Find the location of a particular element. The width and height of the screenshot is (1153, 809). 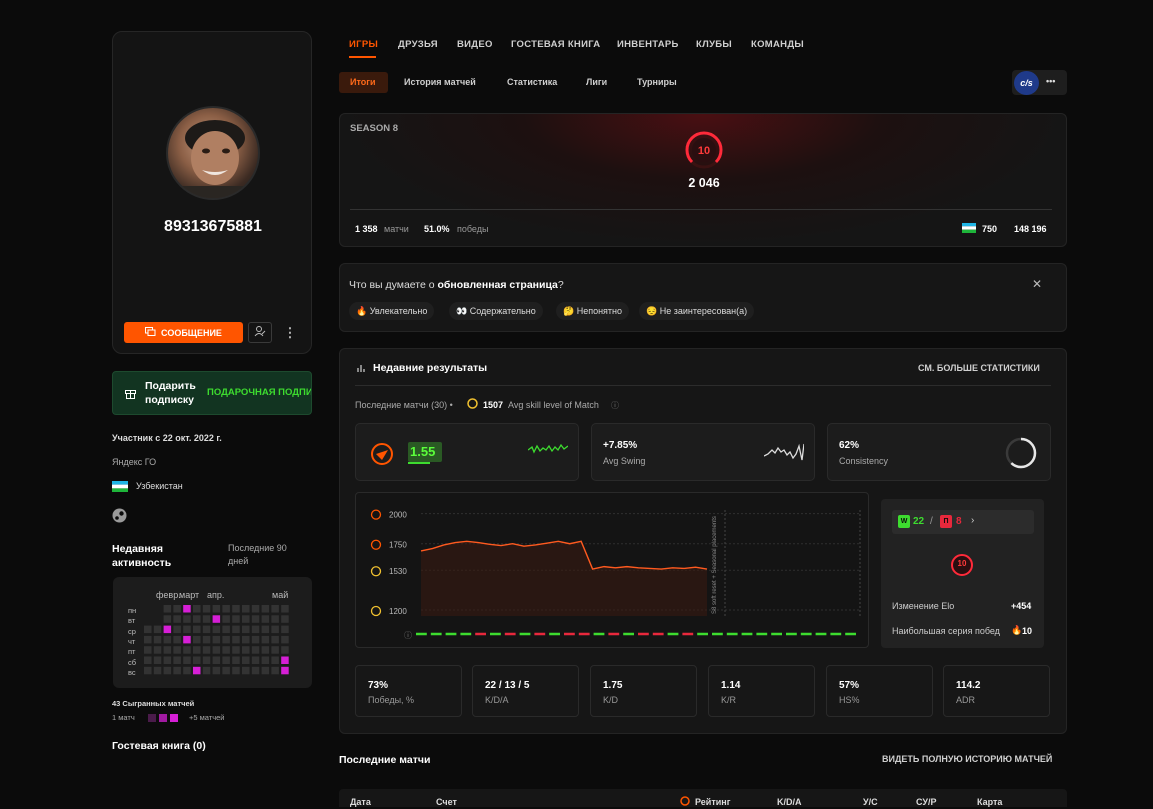

tab-videos: ВИДЕО is located at coordinates (475, 44).